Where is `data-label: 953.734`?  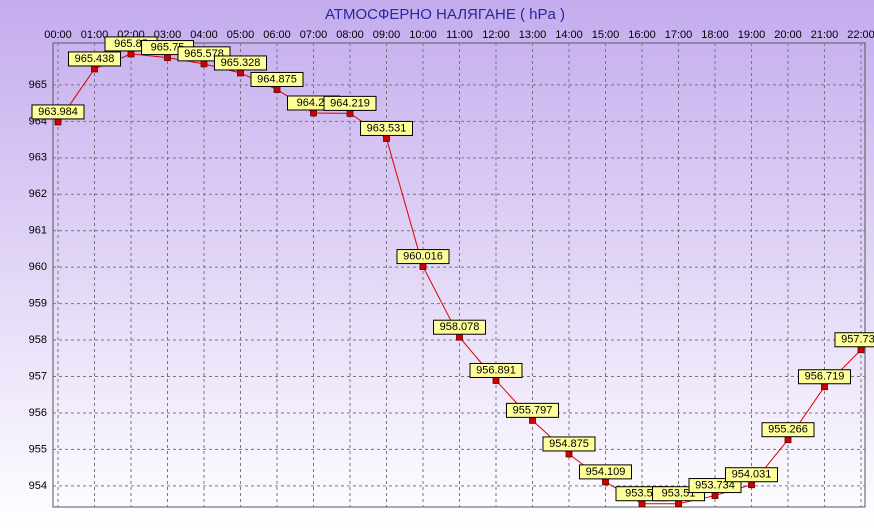
data-label: 953.734 is located at coordinates (715, 485).